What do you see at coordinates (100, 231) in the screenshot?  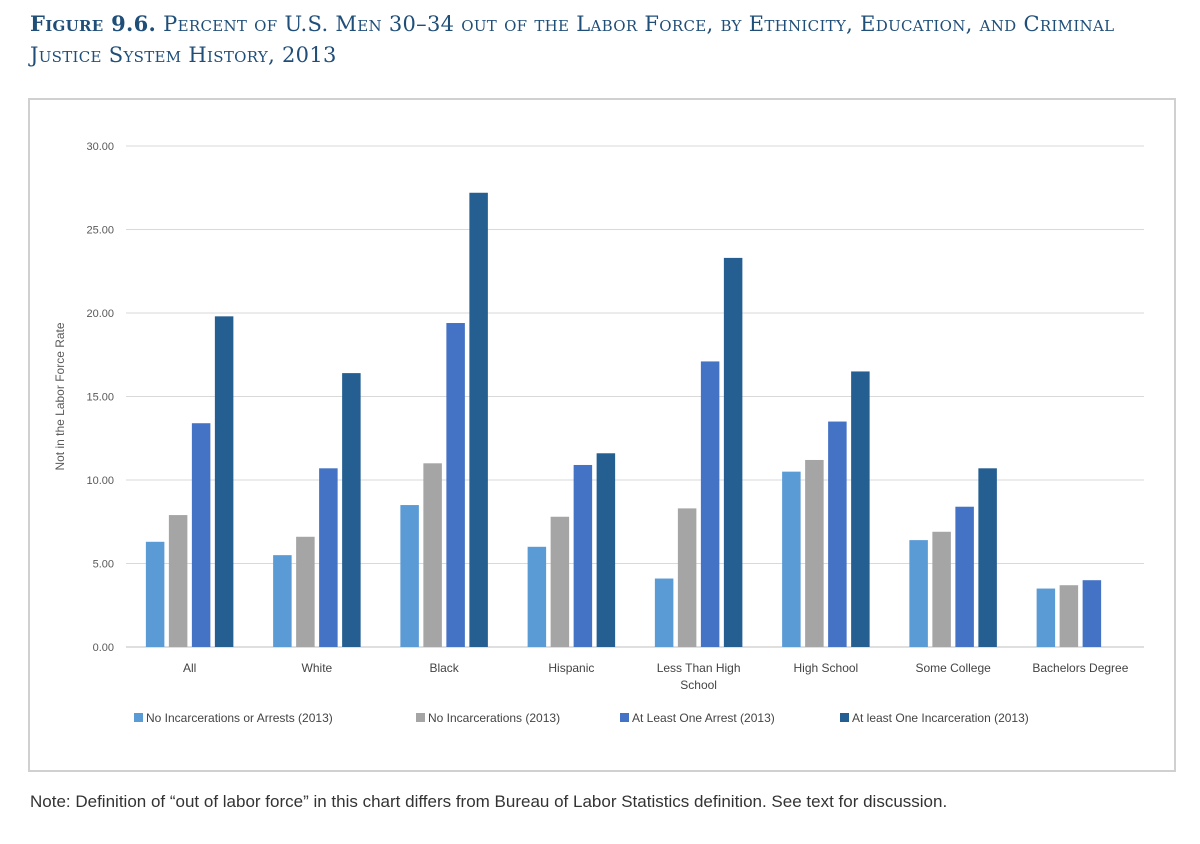 I see `y-tick-label: 25.00` at bounding box center [100, 231].